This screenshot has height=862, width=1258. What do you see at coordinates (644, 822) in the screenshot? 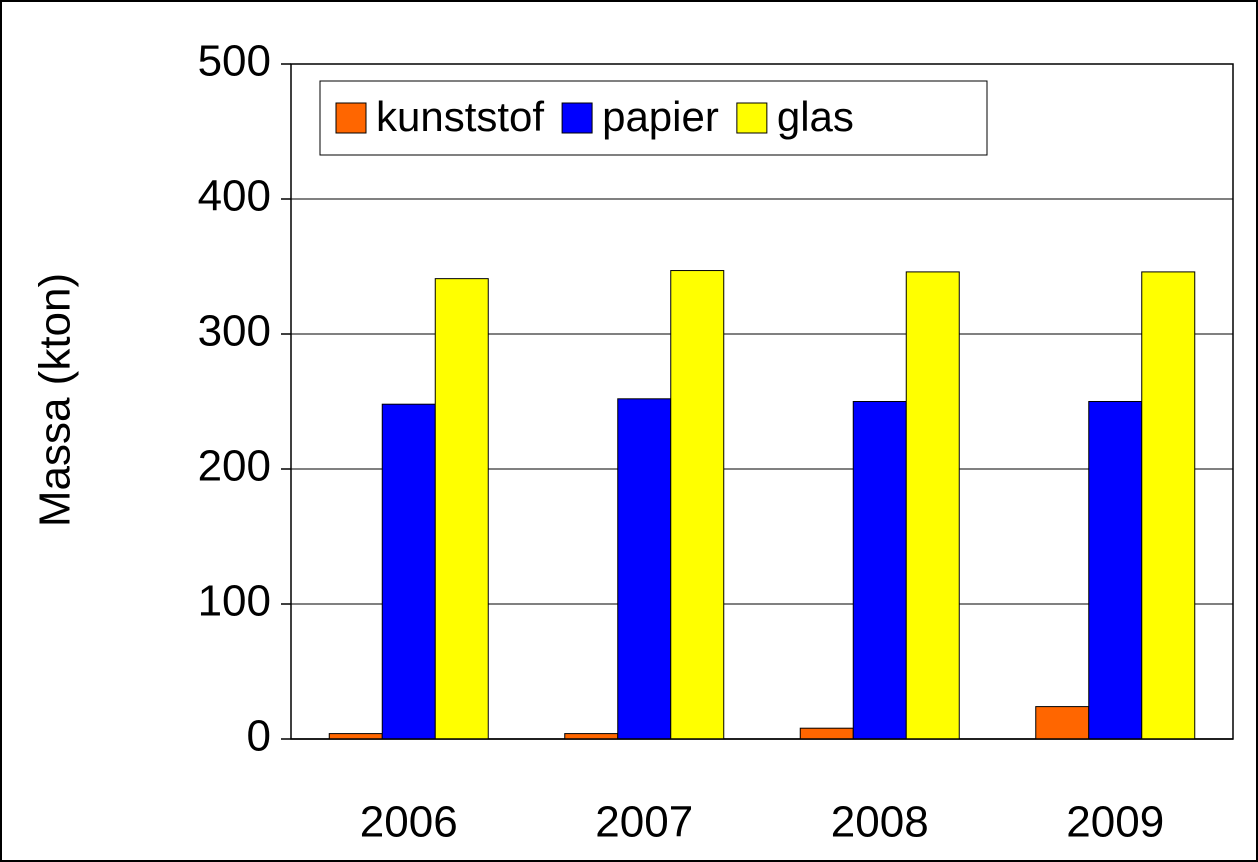
I see `x-tick-label: 2007` at bounding box center [644, 822].